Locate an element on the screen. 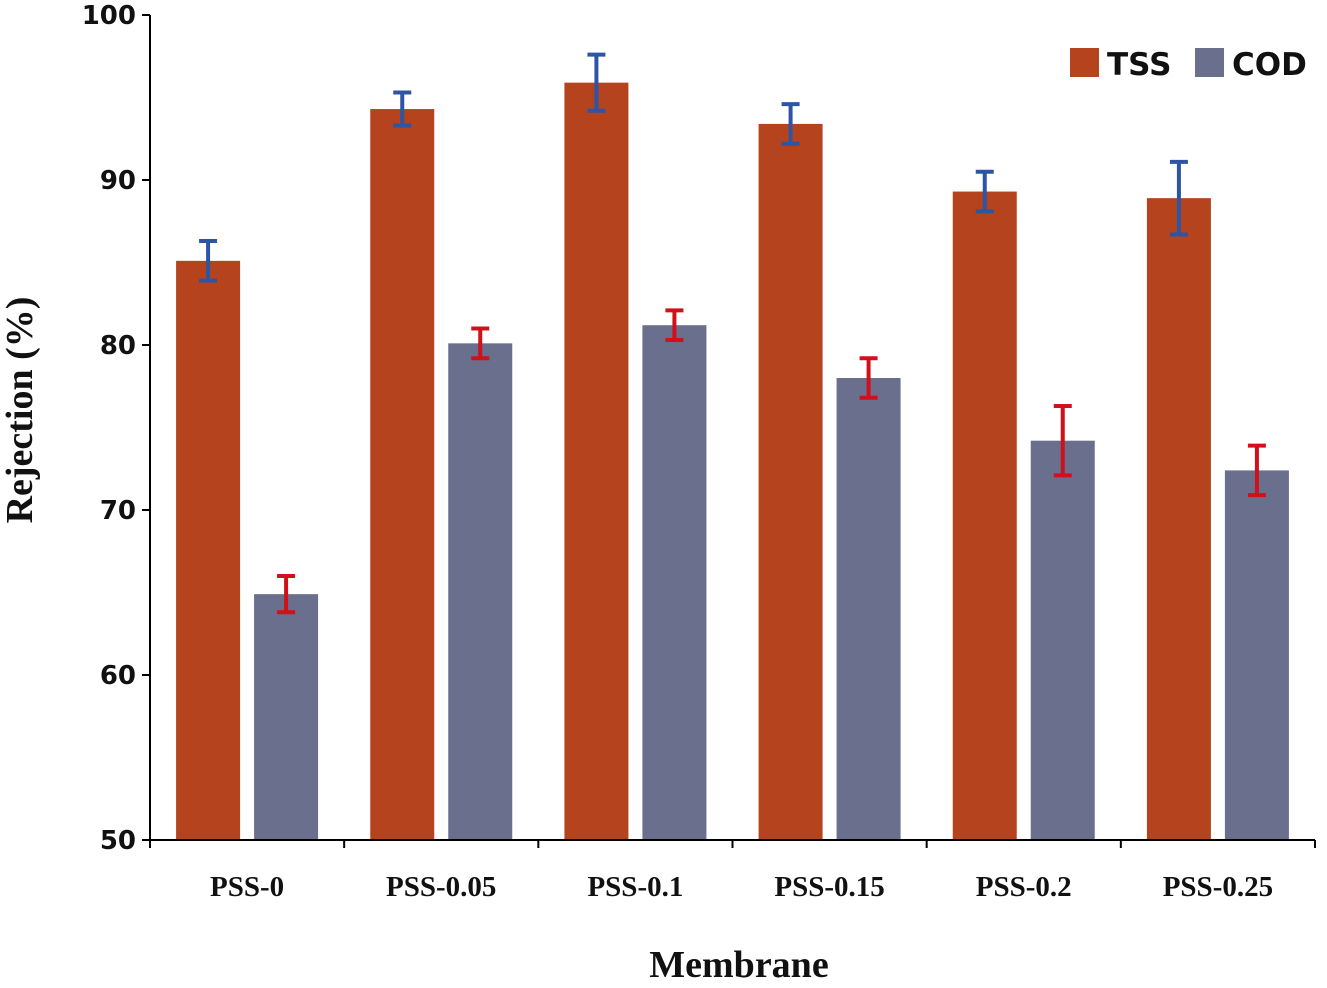 This screenshot has width=1327, height=988. x-axis-title: Membrane is located at coordinates (738, 963).